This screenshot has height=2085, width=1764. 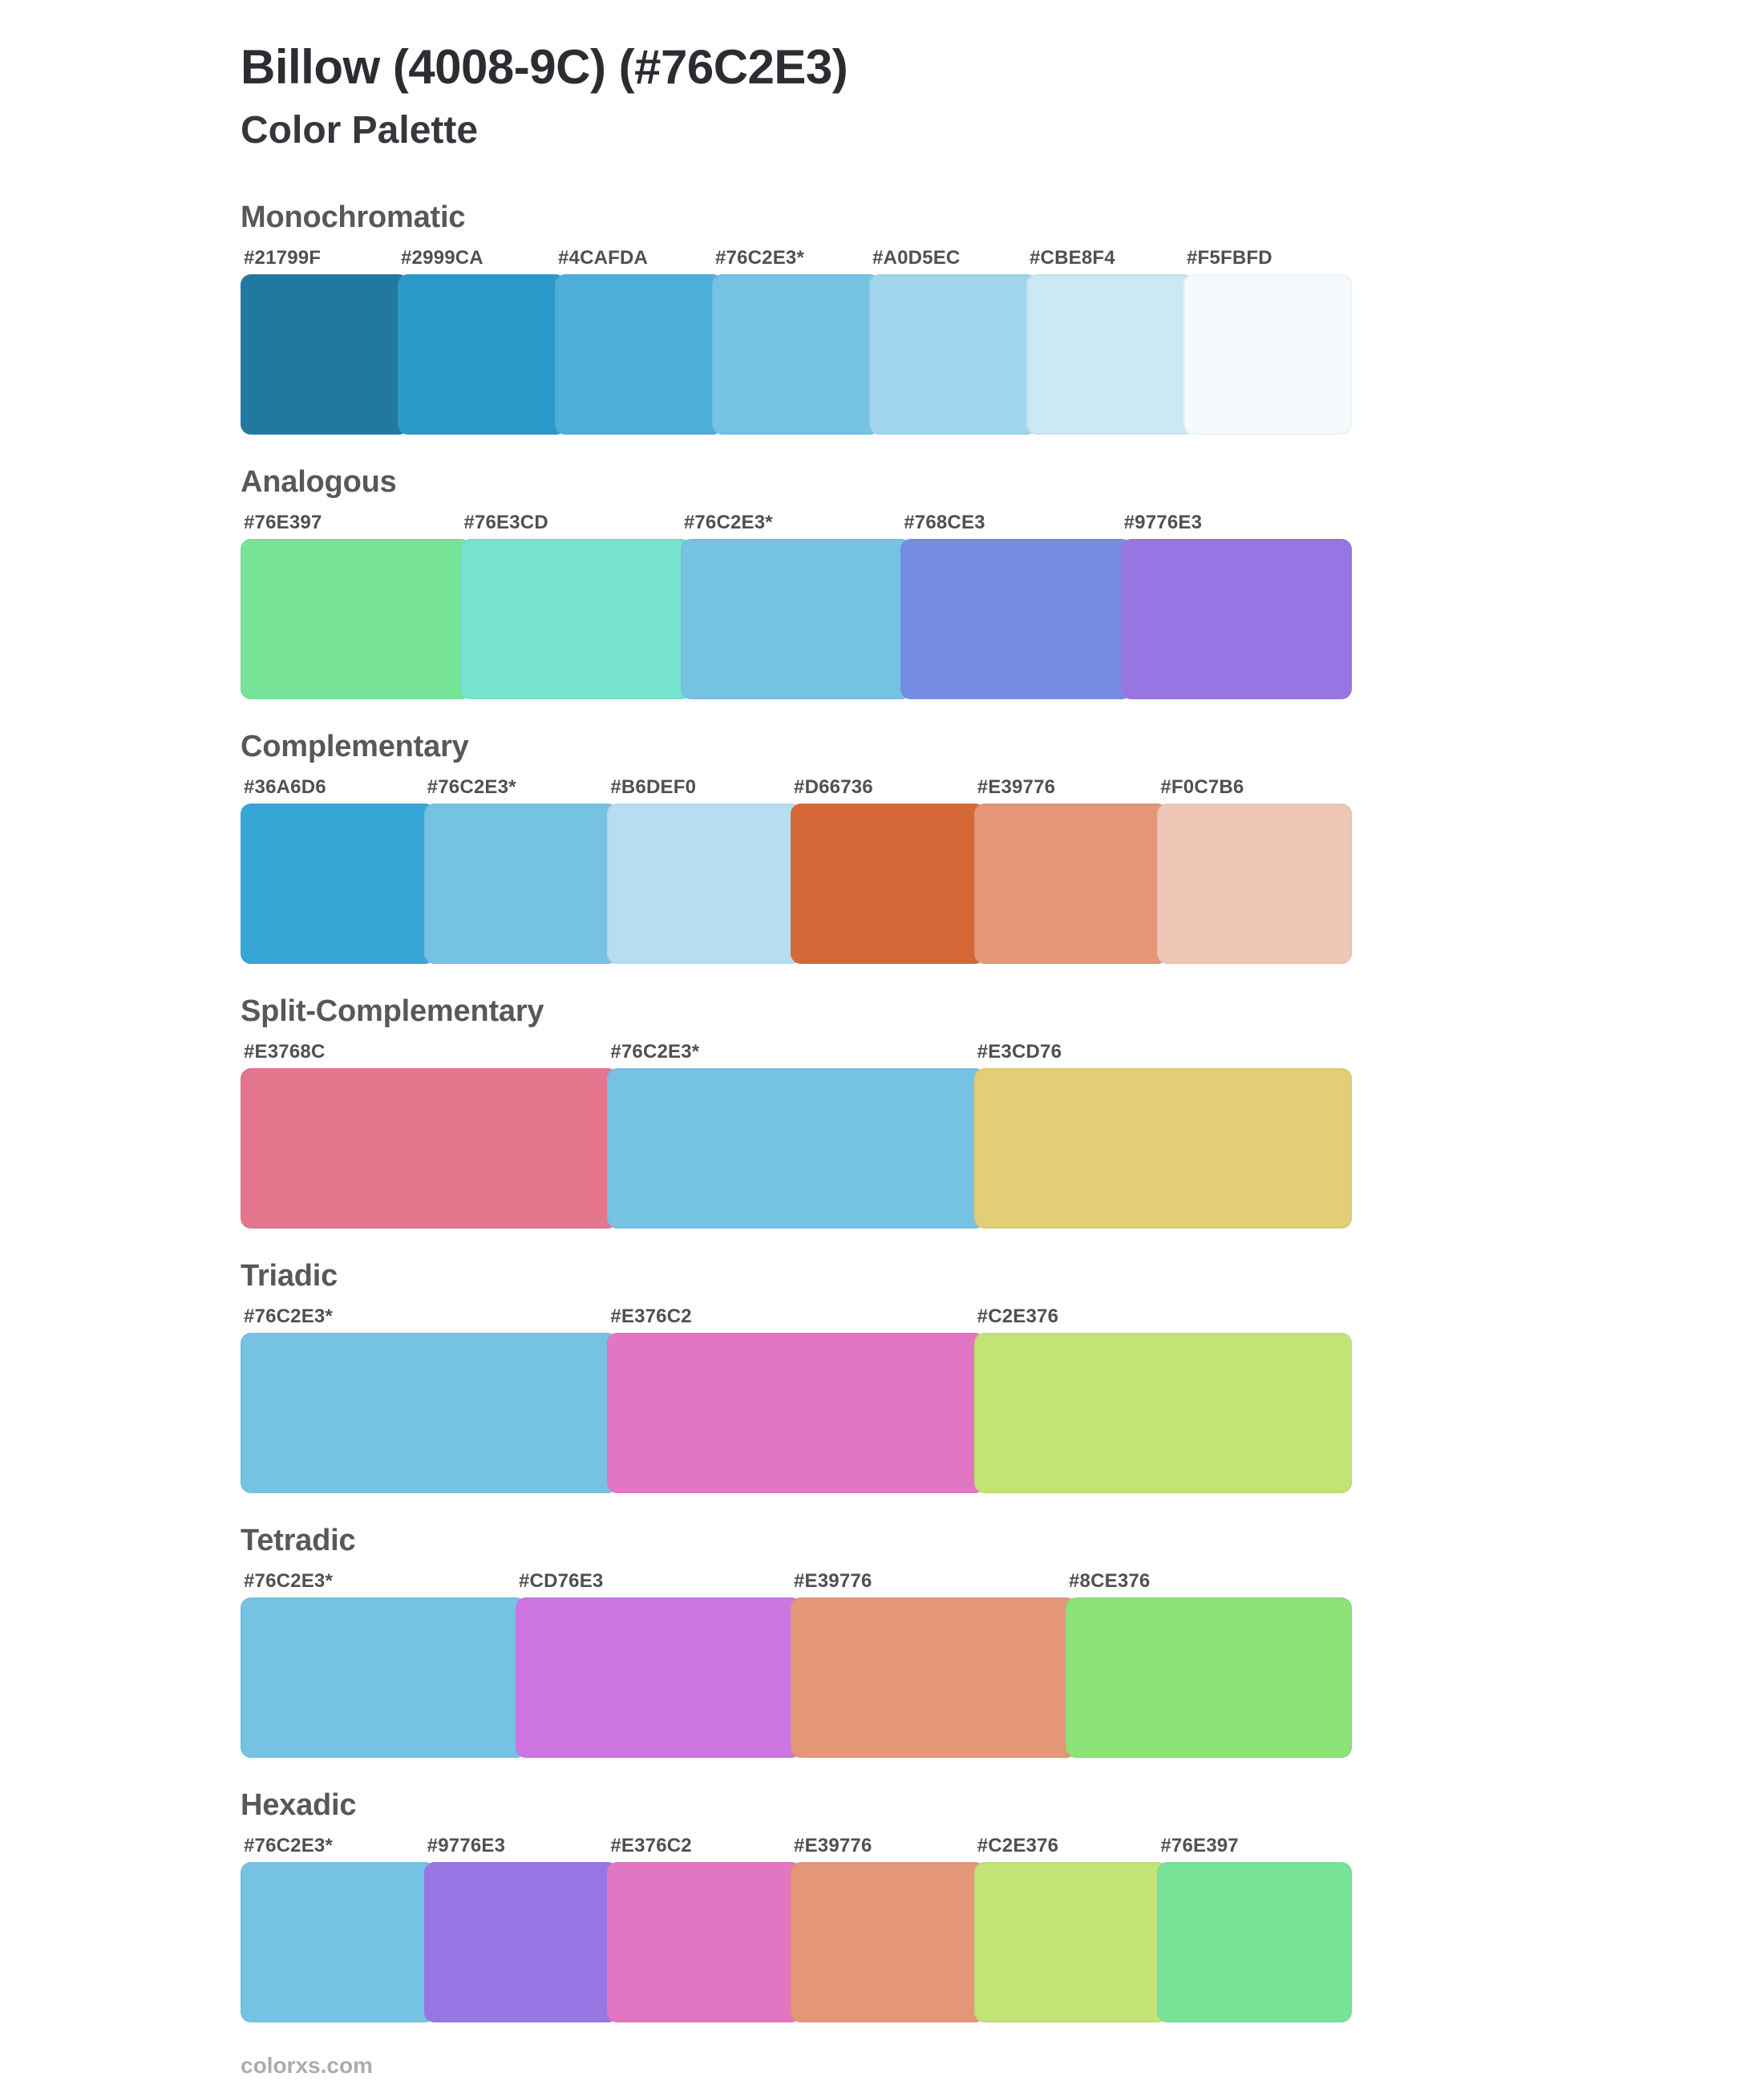 What do you see at coordinates (442, 258) in the screenshot?
I see `swatch-hex-label: #2999CA` at bounding box center [442, 258].